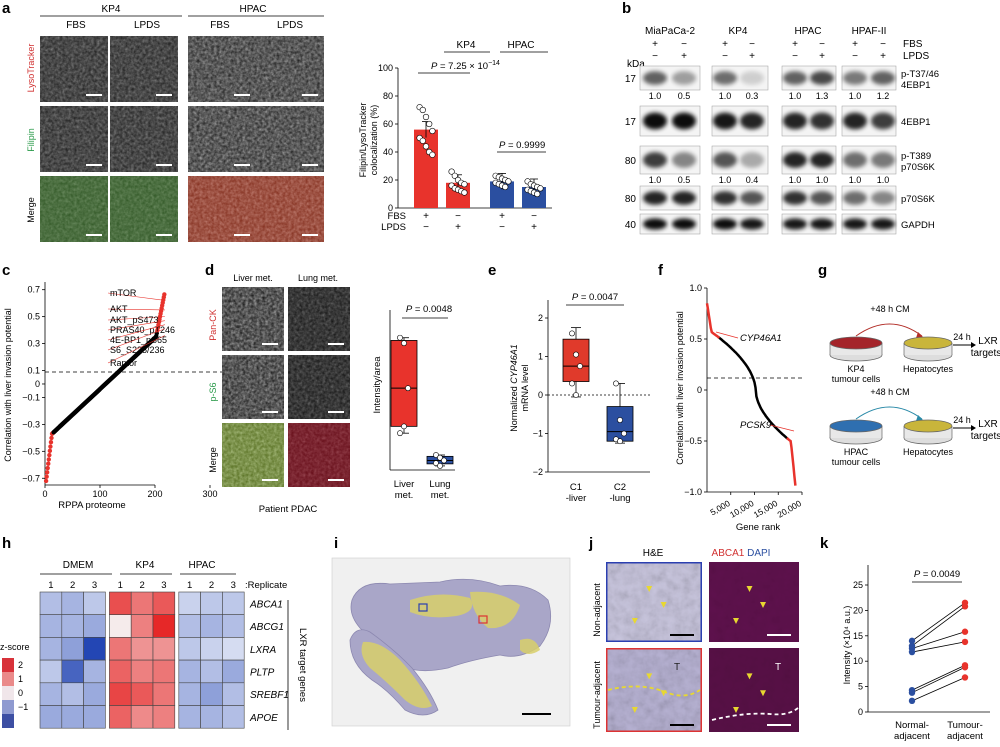 Image resolution: width=1000 pixels, height=747 pixels. What do you see at coordinates (154, 494) in the screenshot?
I see `c-xtick: 200` at bounding box center [154, 494].